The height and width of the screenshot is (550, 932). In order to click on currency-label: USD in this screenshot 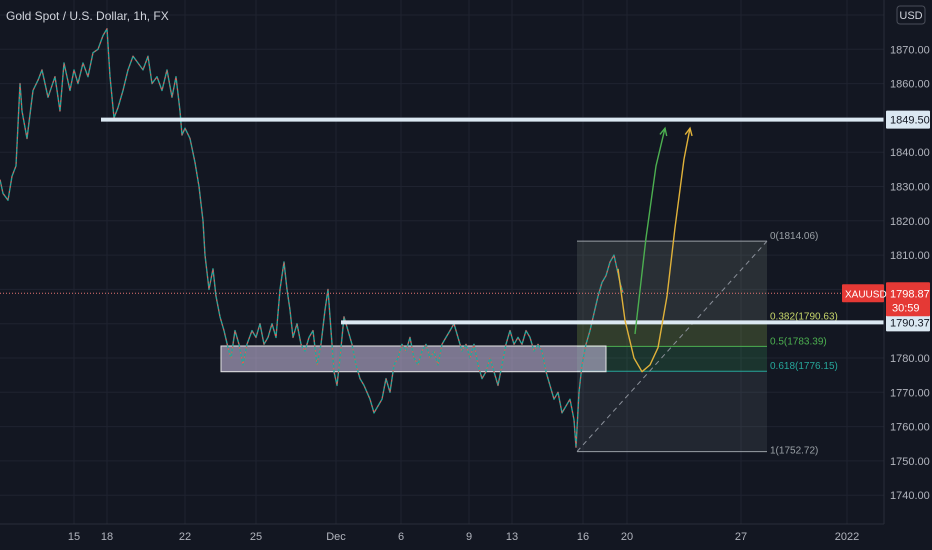, I will do `click(910, 16)`.